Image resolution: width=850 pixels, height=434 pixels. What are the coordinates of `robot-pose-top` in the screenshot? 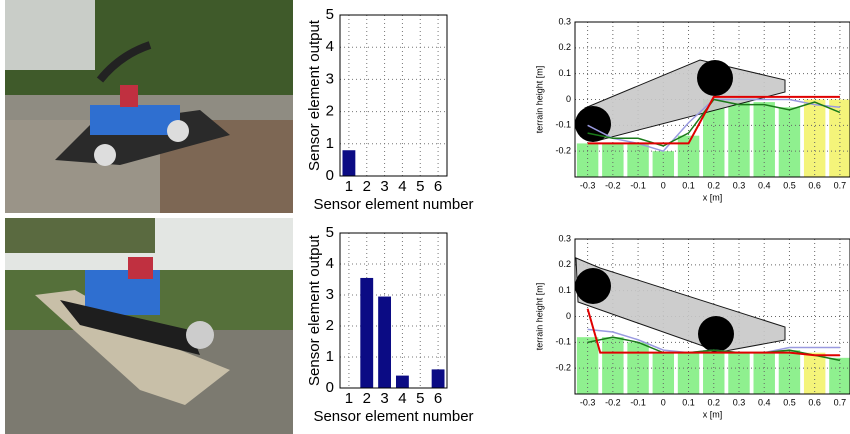 It's located at (680, 100).